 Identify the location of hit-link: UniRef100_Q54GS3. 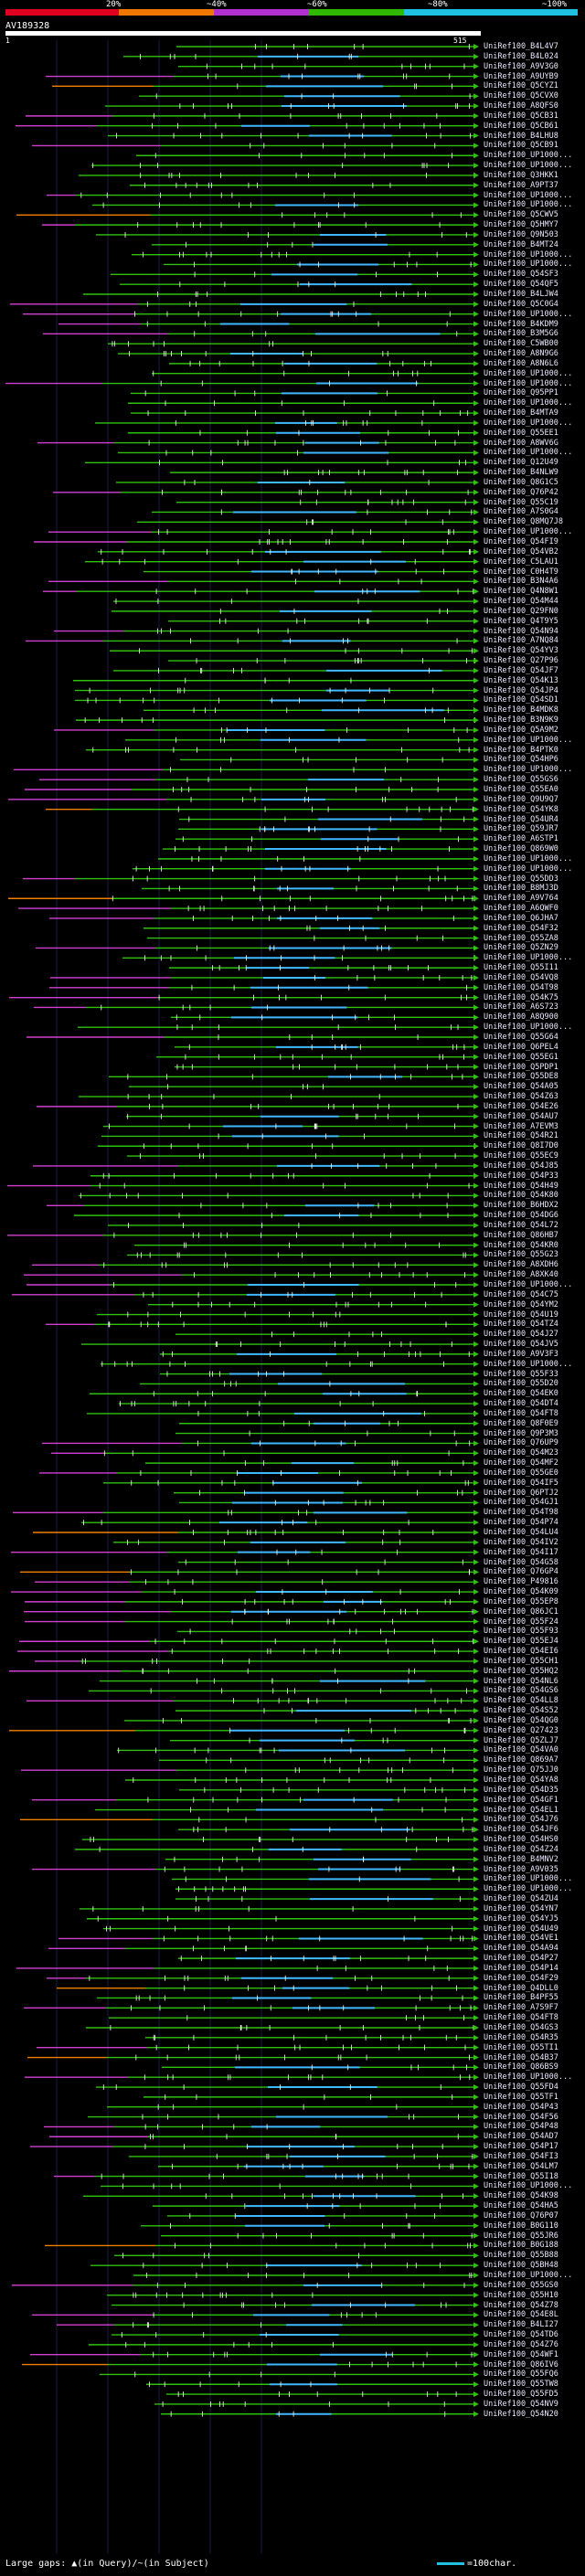
(521, 2027).